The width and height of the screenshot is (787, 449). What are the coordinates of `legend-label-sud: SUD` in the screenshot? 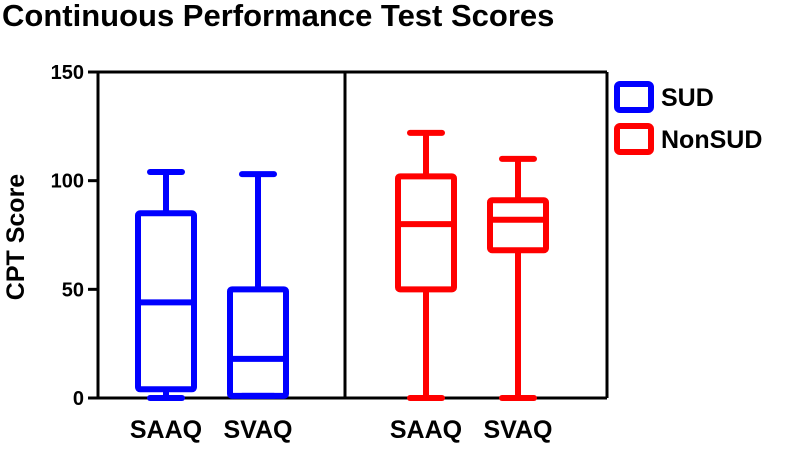 It's located at (687, 98).